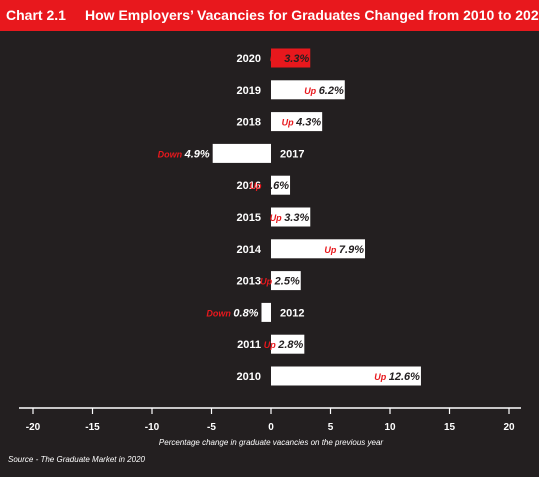 The width and height of the screenshot is (539, 477). I want to click on percent-label-2014: 7.9%, so click(351, 250).